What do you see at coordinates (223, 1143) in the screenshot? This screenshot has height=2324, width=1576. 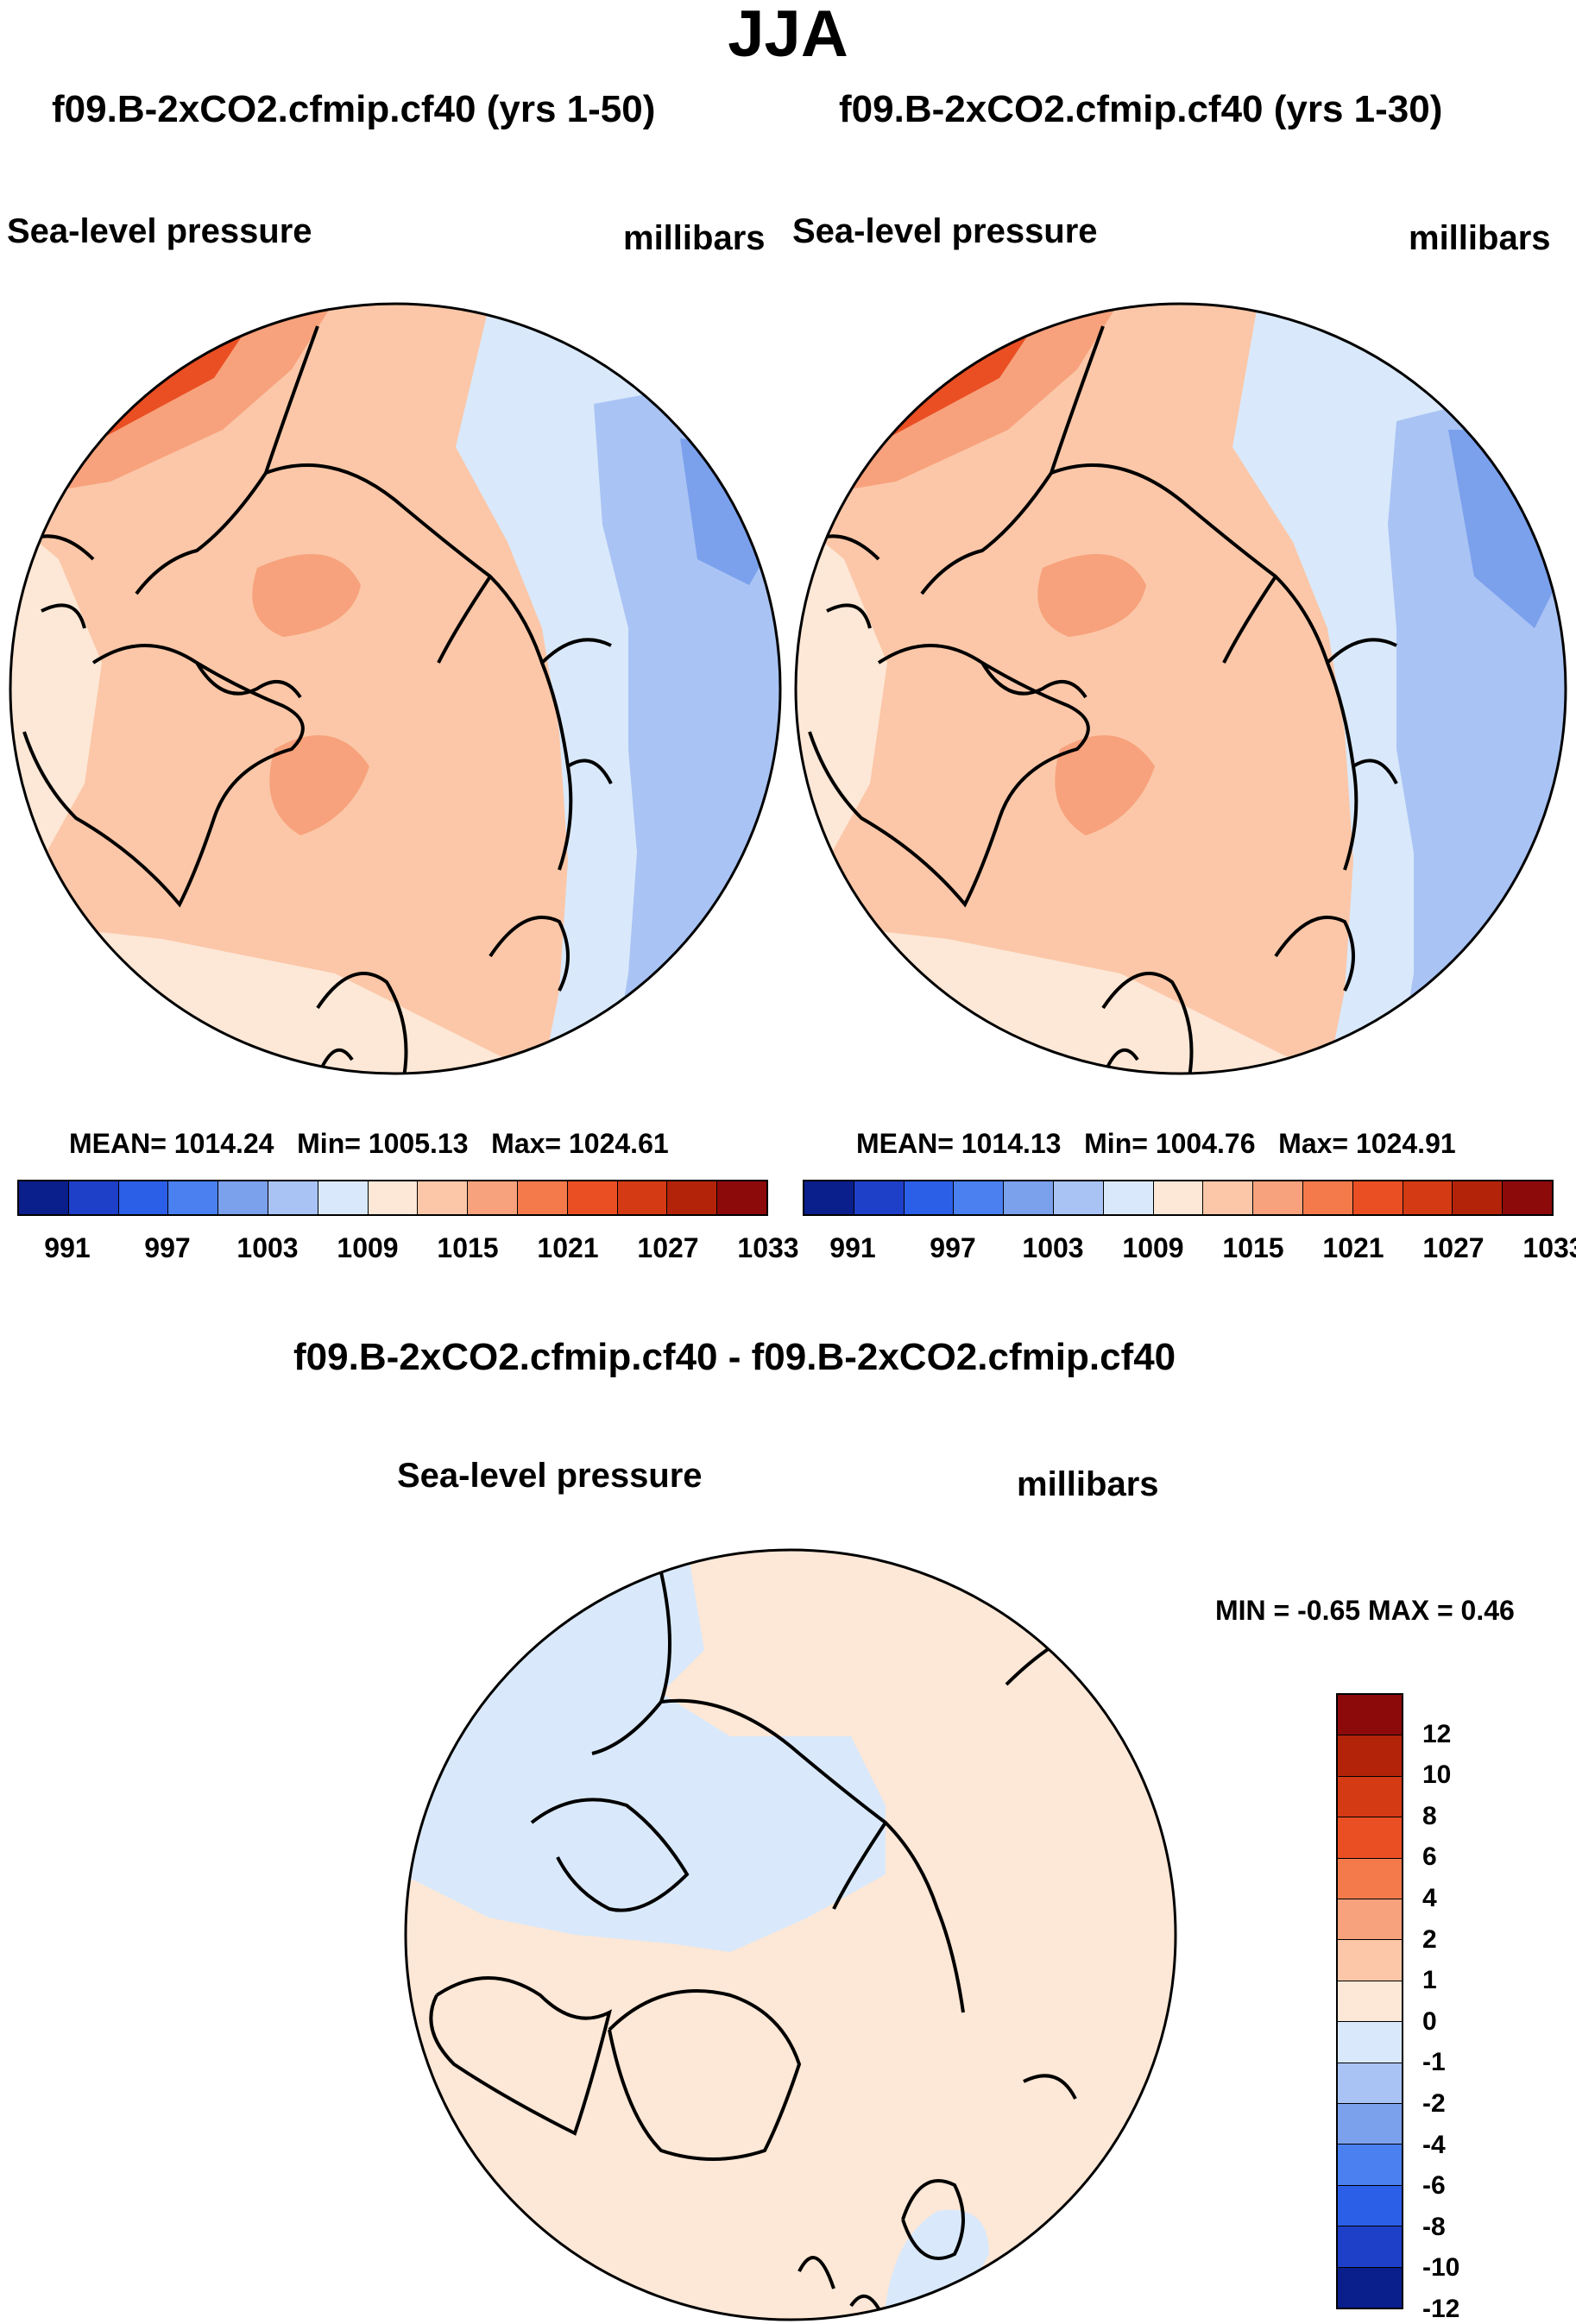 I see `panel1-mean: 1014.24` at bounding box center [223, 1143].